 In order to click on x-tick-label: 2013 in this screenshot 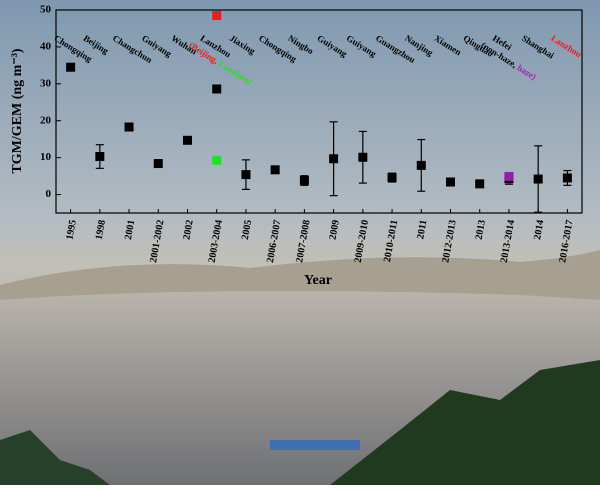, I will do `click(481, 230)`.